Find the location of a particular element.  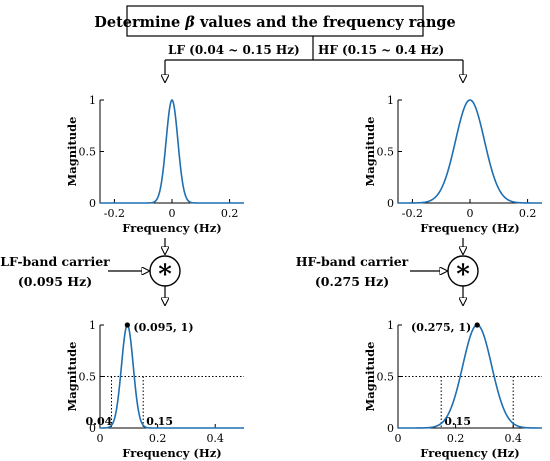

lf-kernel-ytick-label: 1 is located at coordinates (92, 100).